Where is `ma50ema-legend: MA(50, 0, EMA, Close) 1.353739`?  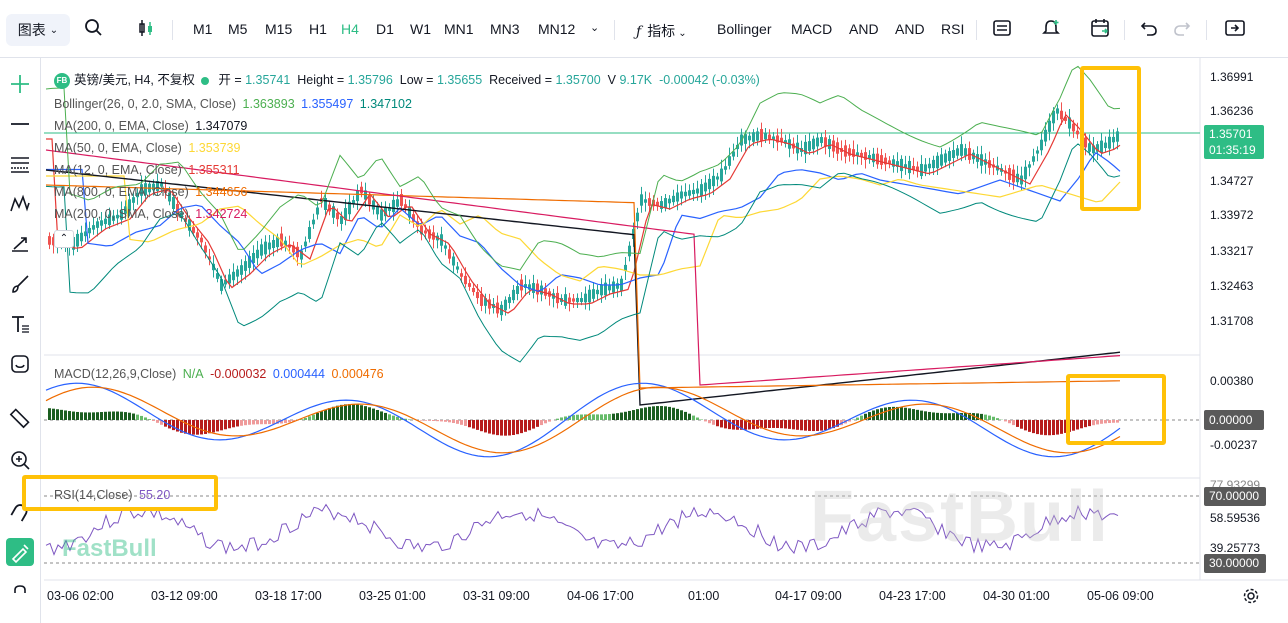
ma50ema-legend: MA(50, 0, EMA, Close) 1.353739 is located at coordinates (148, 148).